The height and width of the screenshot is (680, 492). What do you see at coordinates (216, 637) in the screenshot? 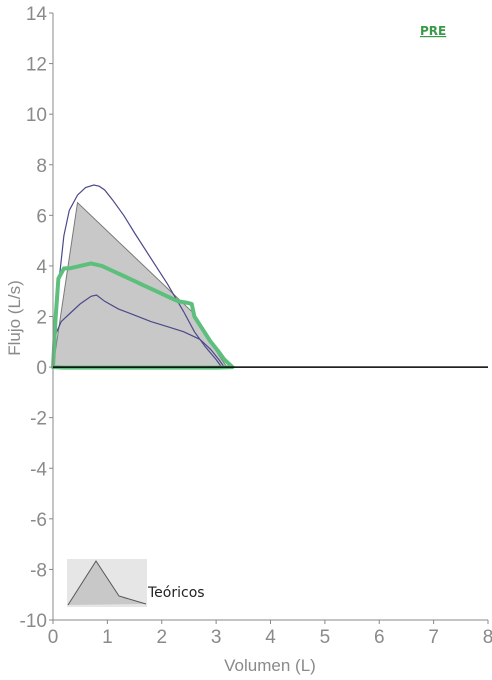
I see `x-tick-label: 3` at bounding box center [216, 637].